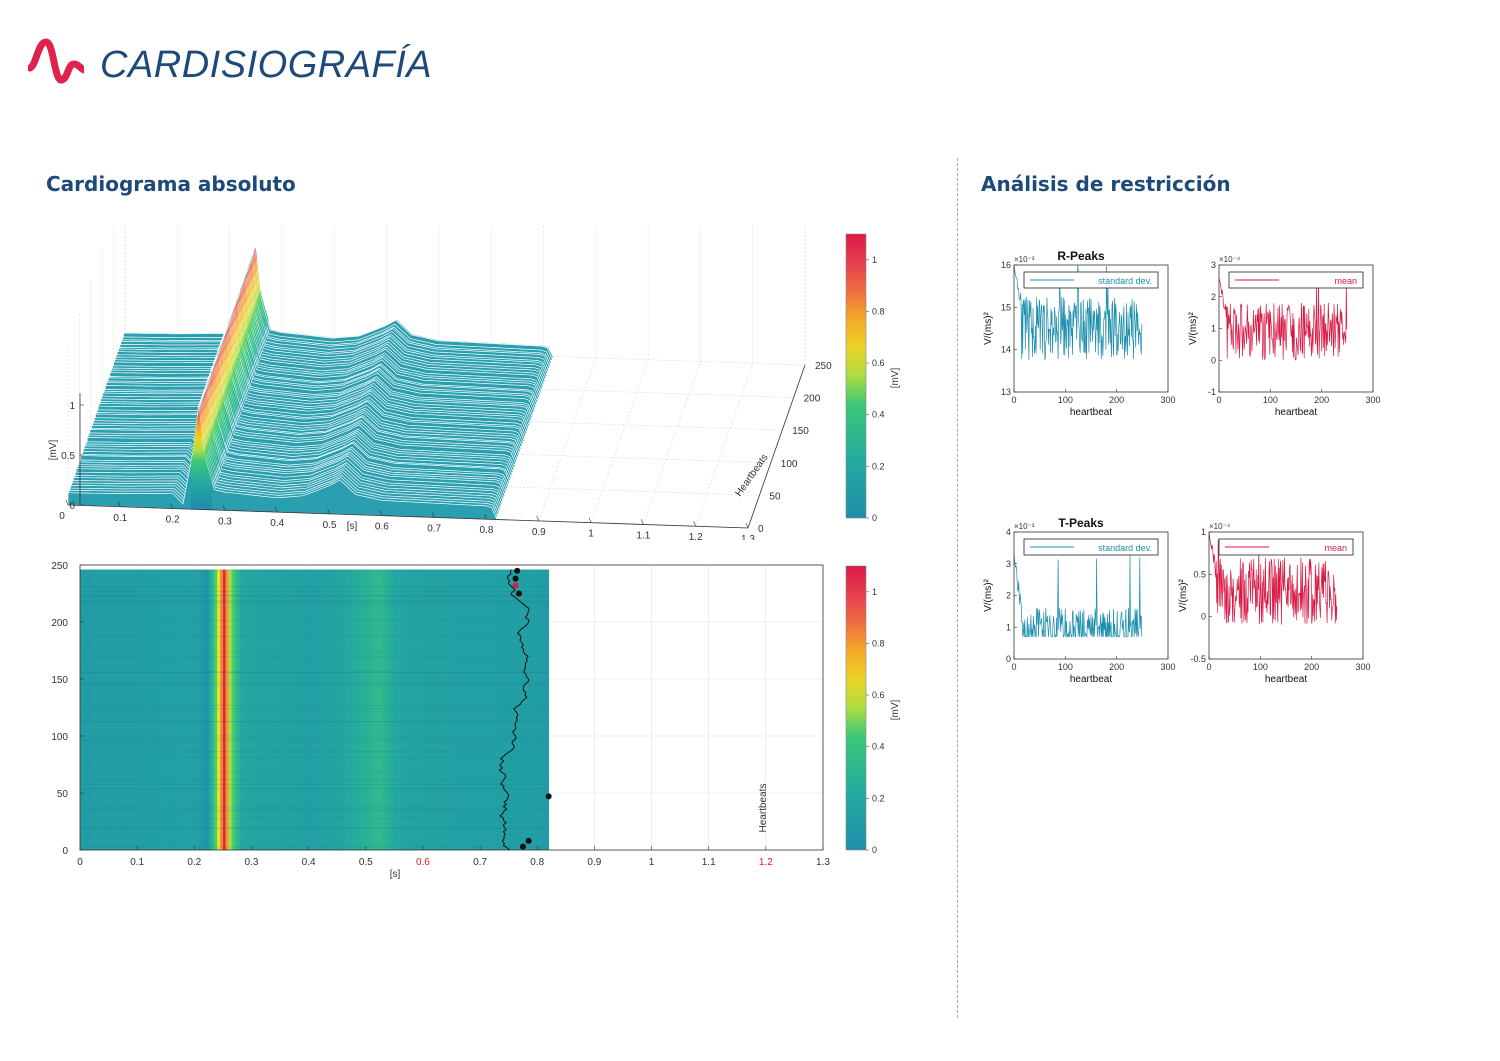  What do you see at coordinates (873, 710) in the screenshot?
I see `colorbar-bottom: 0 0.2 0.4 0.6 0.8 1 [mV]` at bounding box center [873, 710].